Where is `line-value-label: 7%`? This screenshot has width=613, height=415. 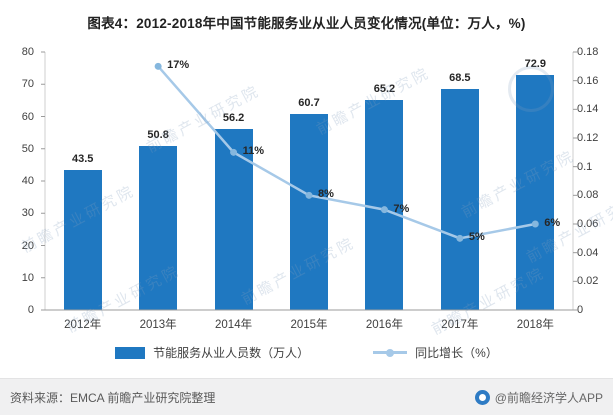
line-value-label: 7% is located at coordinates (401, 208).